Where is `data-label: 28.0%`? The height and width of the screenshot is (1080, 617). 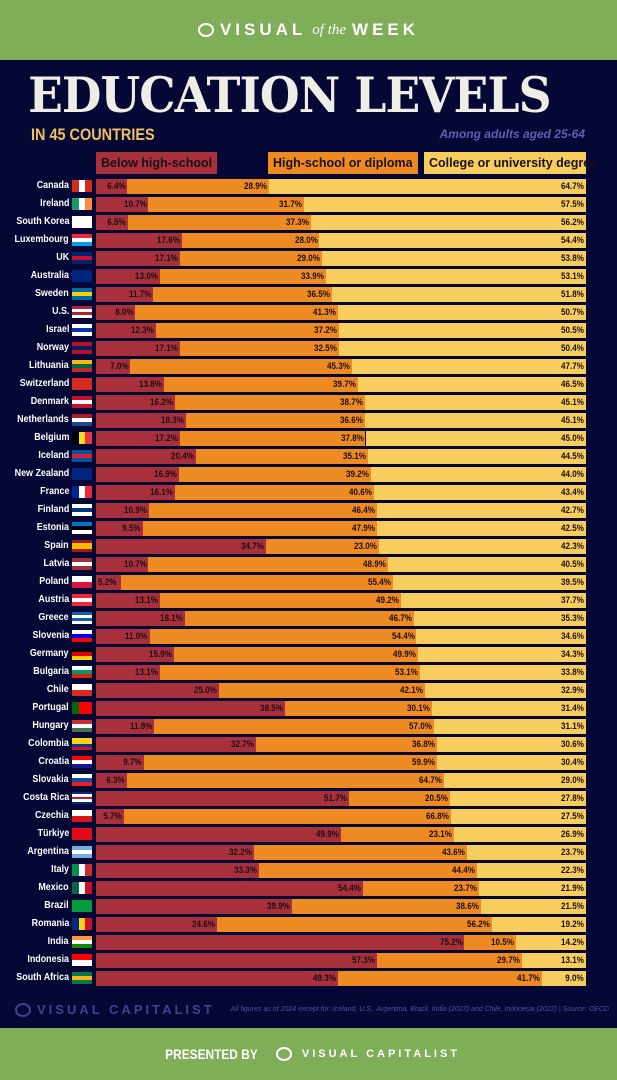 data-label: 28.0% is located at coordinates (306, 240).